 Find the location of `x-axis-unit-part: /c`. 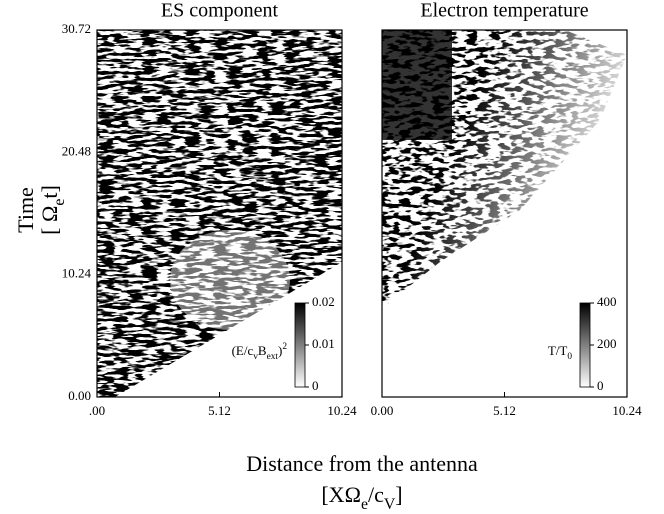

x-axis-unit-part: /c is located at coordinates (376, 494).